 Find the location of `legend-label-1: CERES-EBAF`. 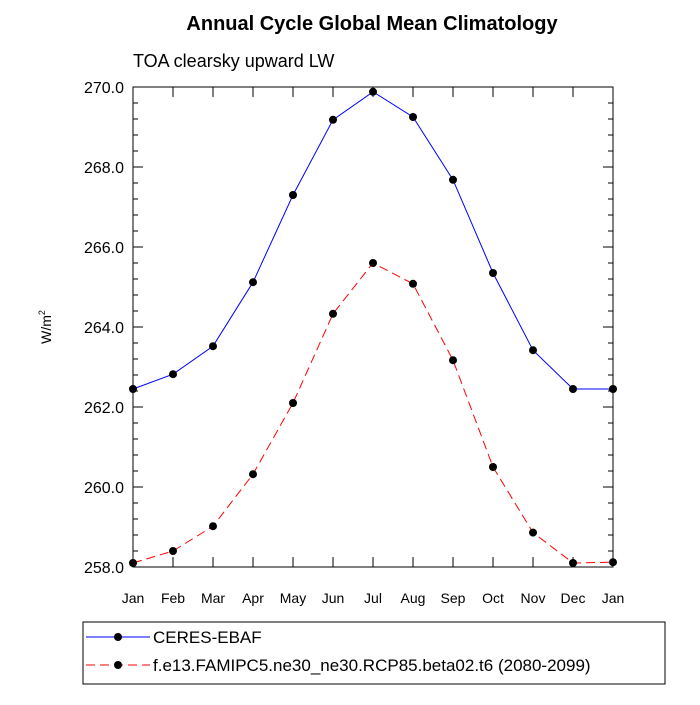

legend-label-1: CERES-EBAF is located at coordinates (207, 637).